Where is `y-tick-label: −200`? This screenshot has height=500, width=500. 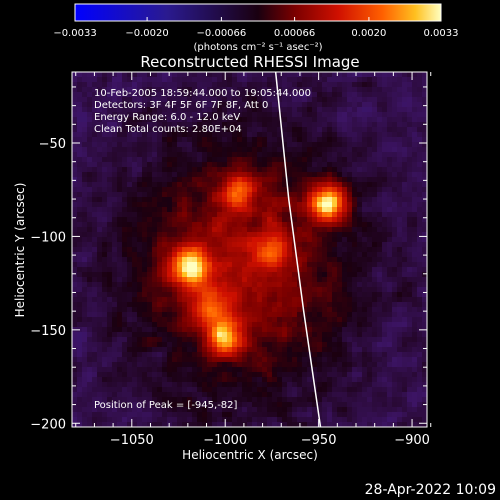 y-tick-label: −200 is located at coordinates (48, 424).